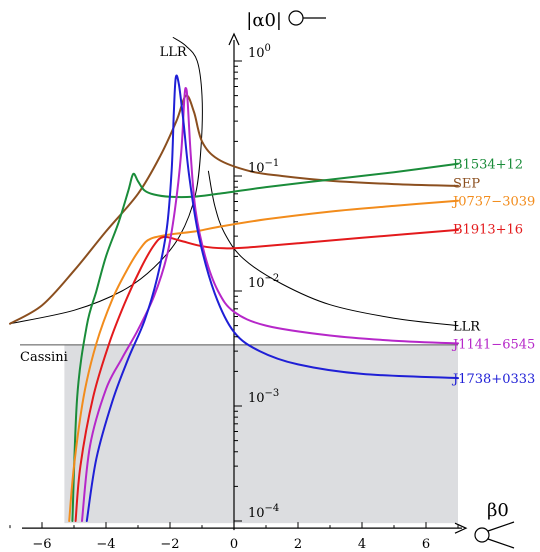  I want to click on x-axis-title-symbol-line-upper, so click(501, 526).